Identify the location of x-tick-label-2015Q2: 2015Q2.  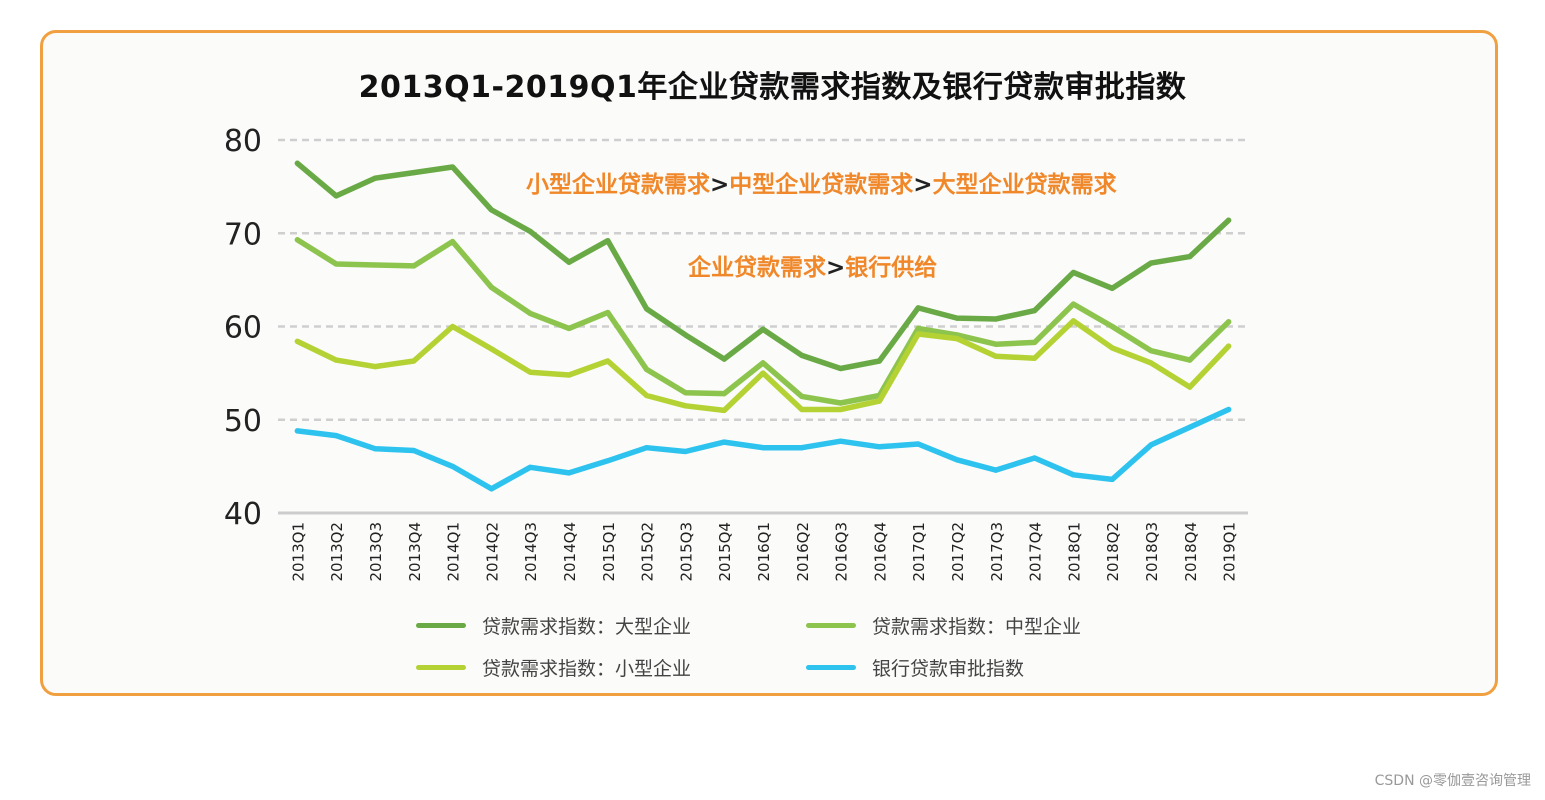
(648, 552).